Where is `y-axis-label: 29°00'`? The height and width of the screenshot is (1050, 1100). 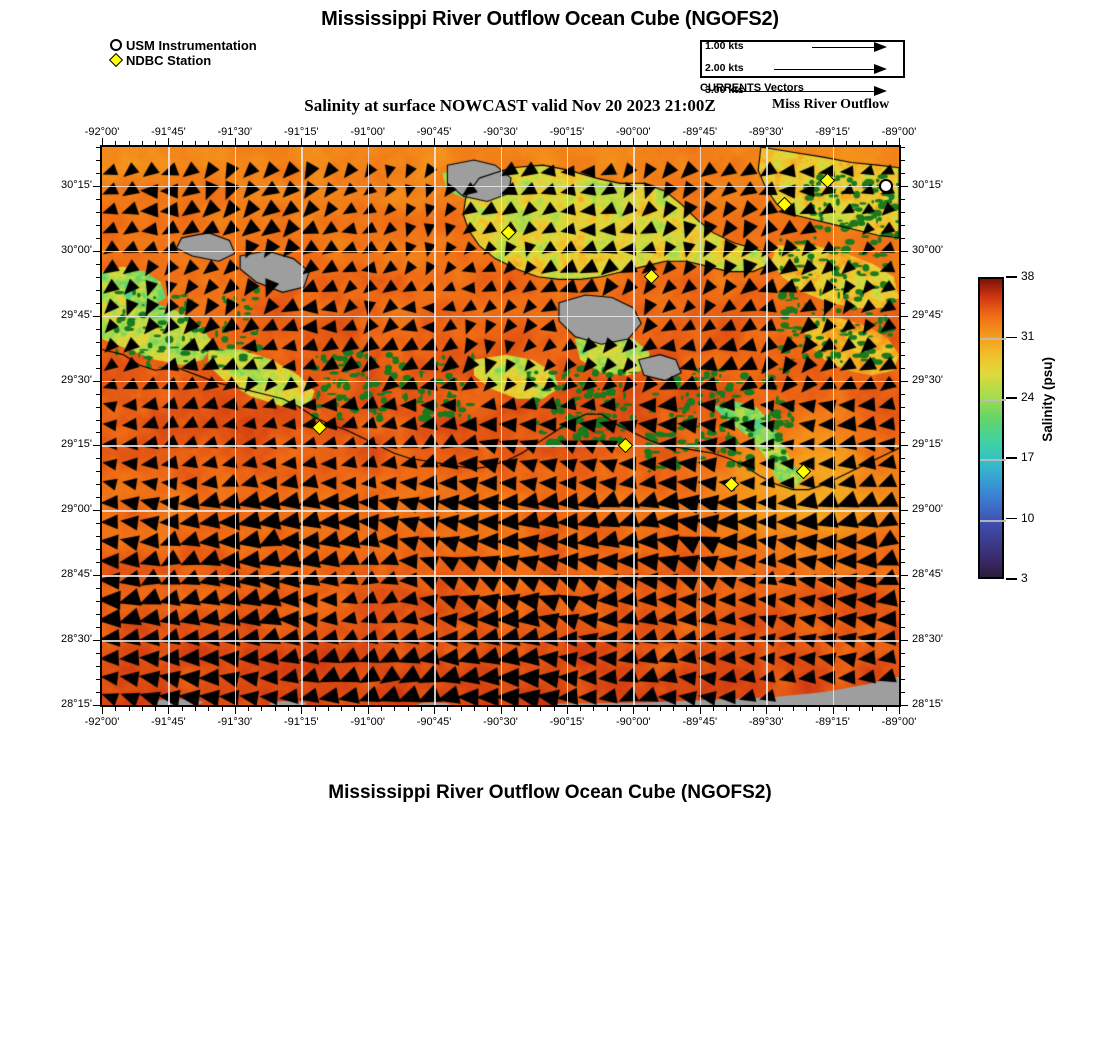 y-axis-label: 29°00' is located at coordinates (927, 509).